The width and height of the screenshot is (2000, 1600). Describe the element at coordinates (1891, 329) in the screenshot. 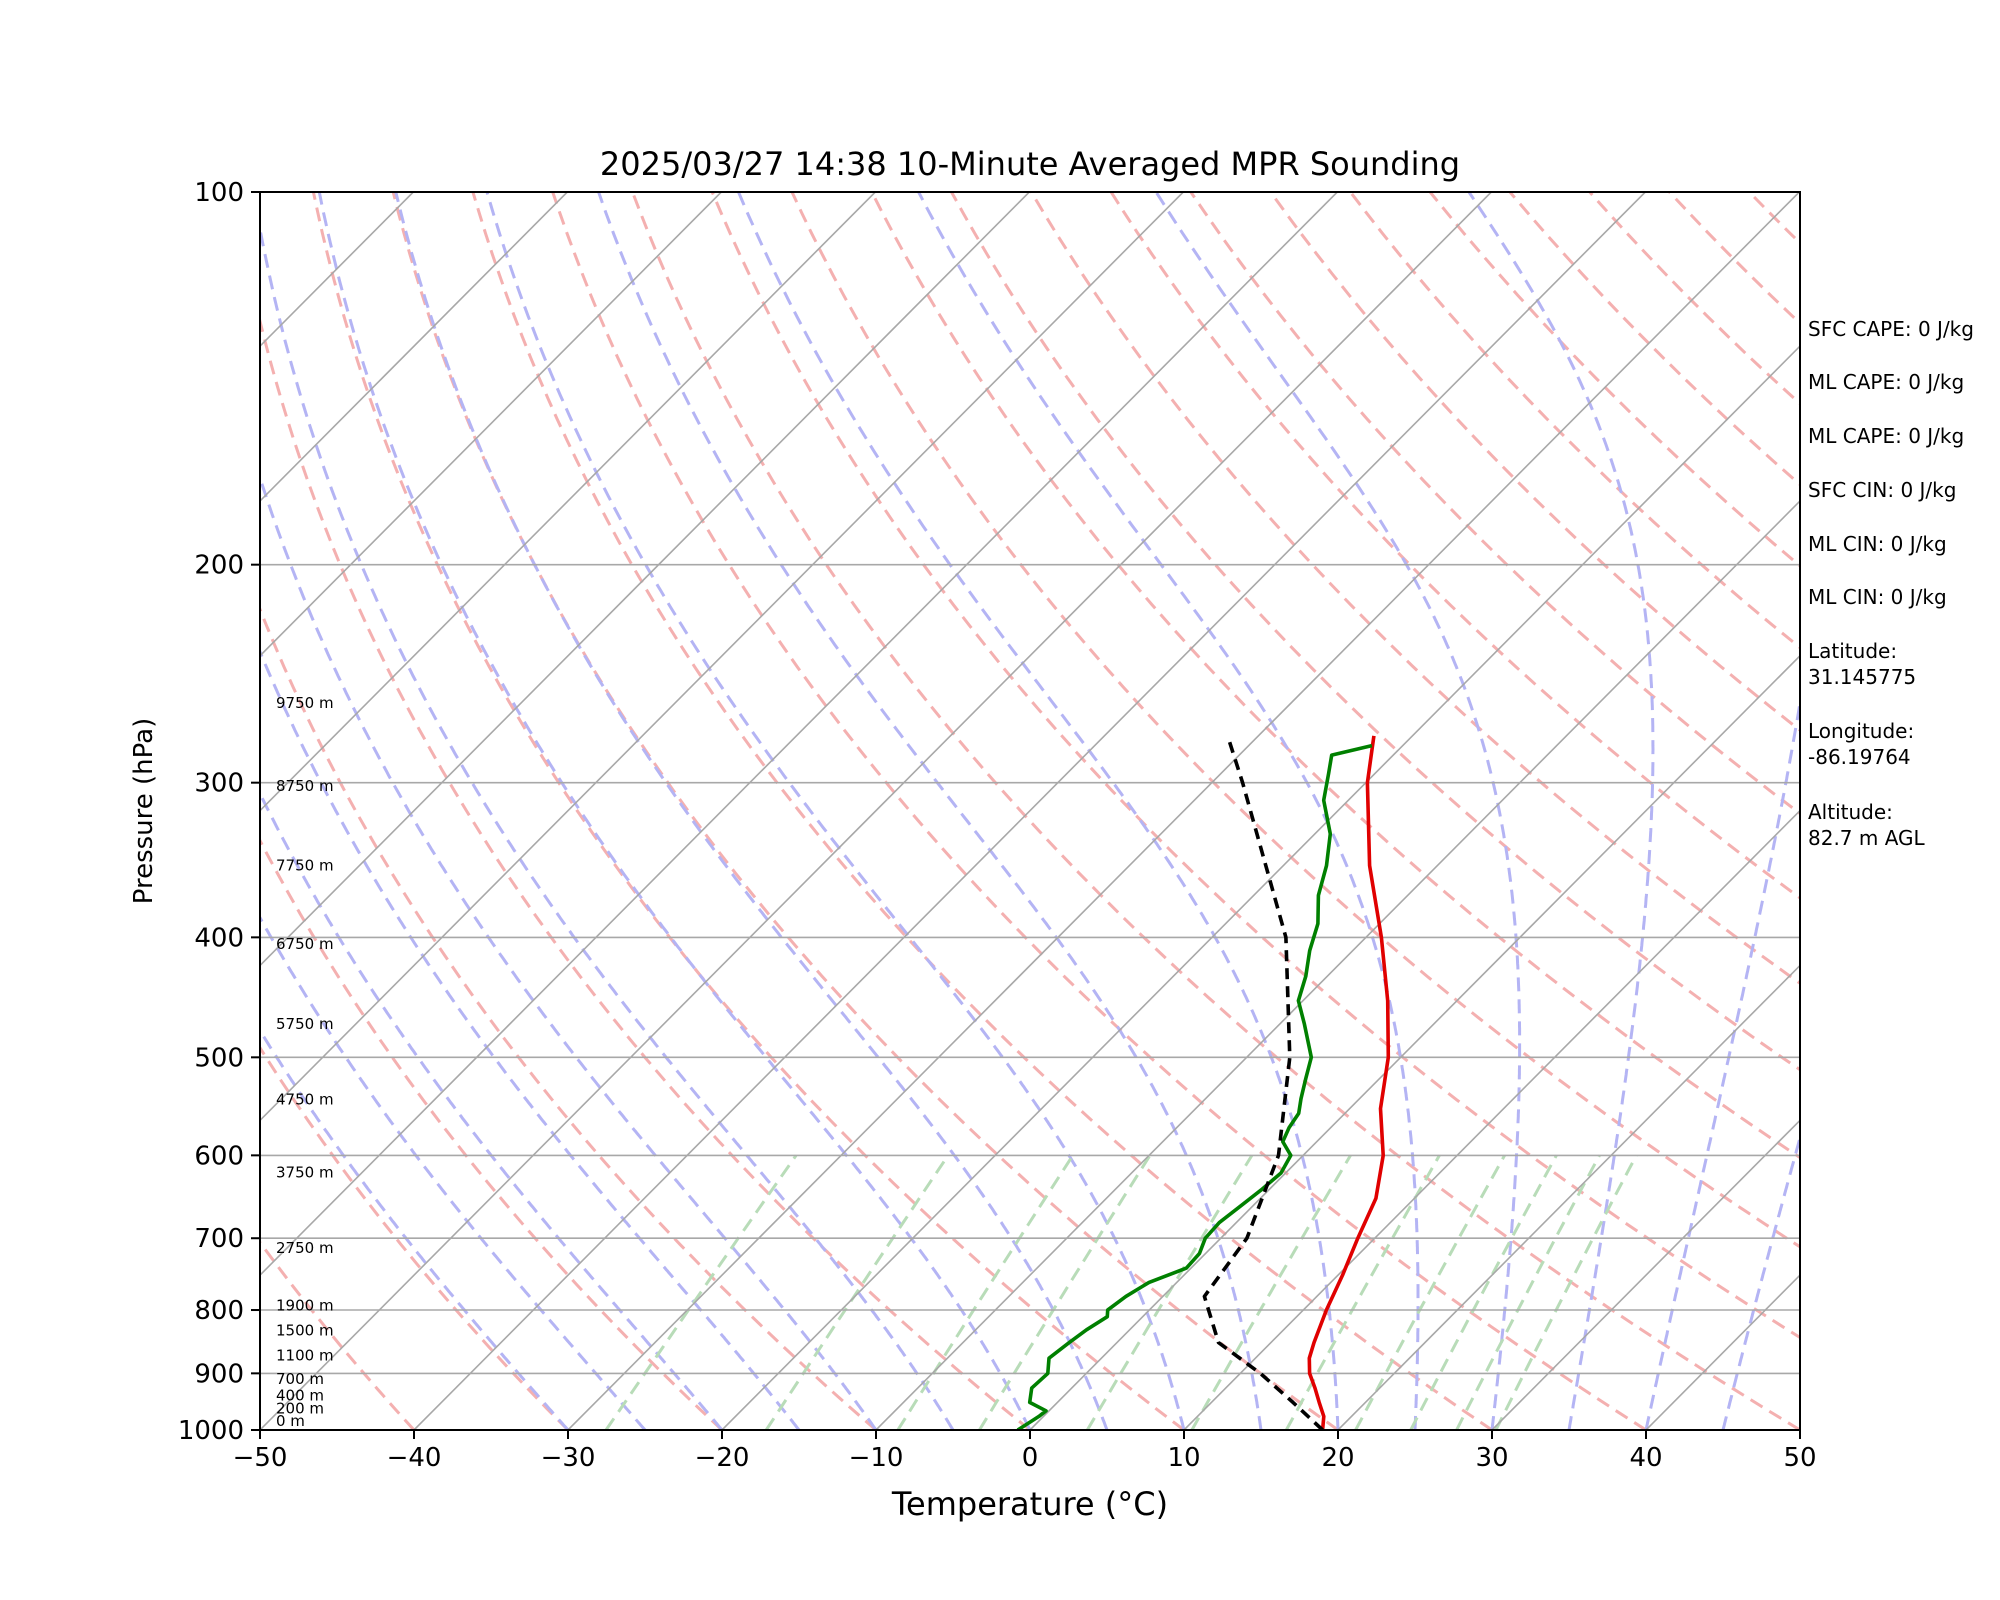

I see `sfc-cape-text: SFC CAPE: 0 J/kg` at that location.